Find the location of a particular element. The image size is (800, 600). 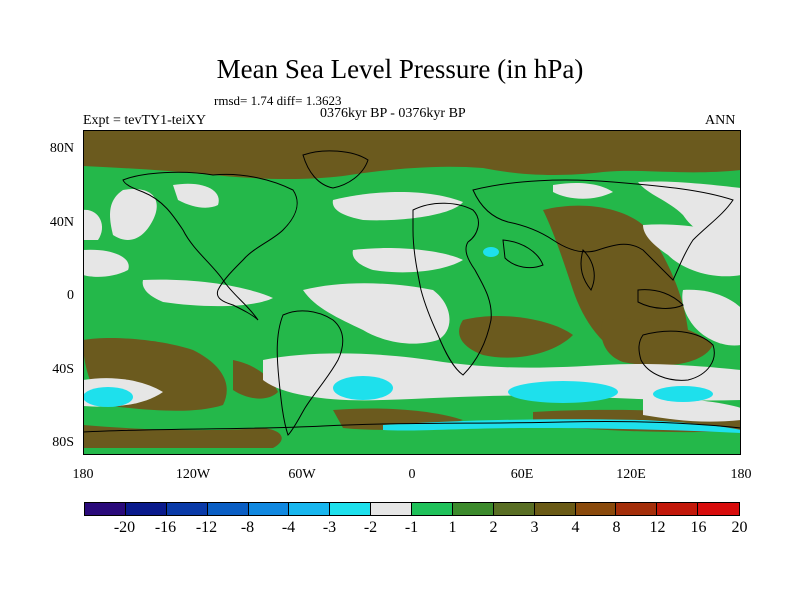

lat-label-40n: 40N is located at coordinates (61, 222).